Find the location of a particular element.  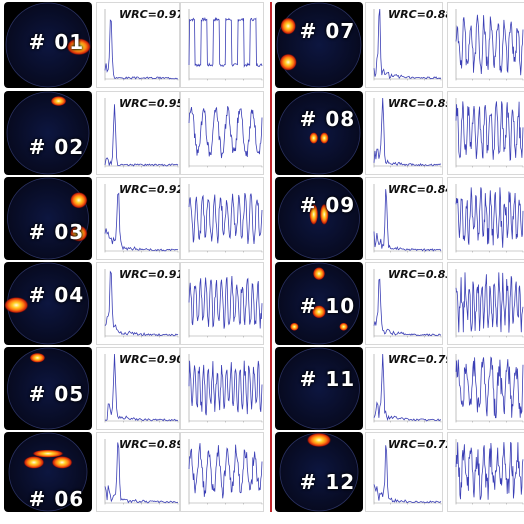

mode-number-label: # 04 is located at coordinates (56, 294).